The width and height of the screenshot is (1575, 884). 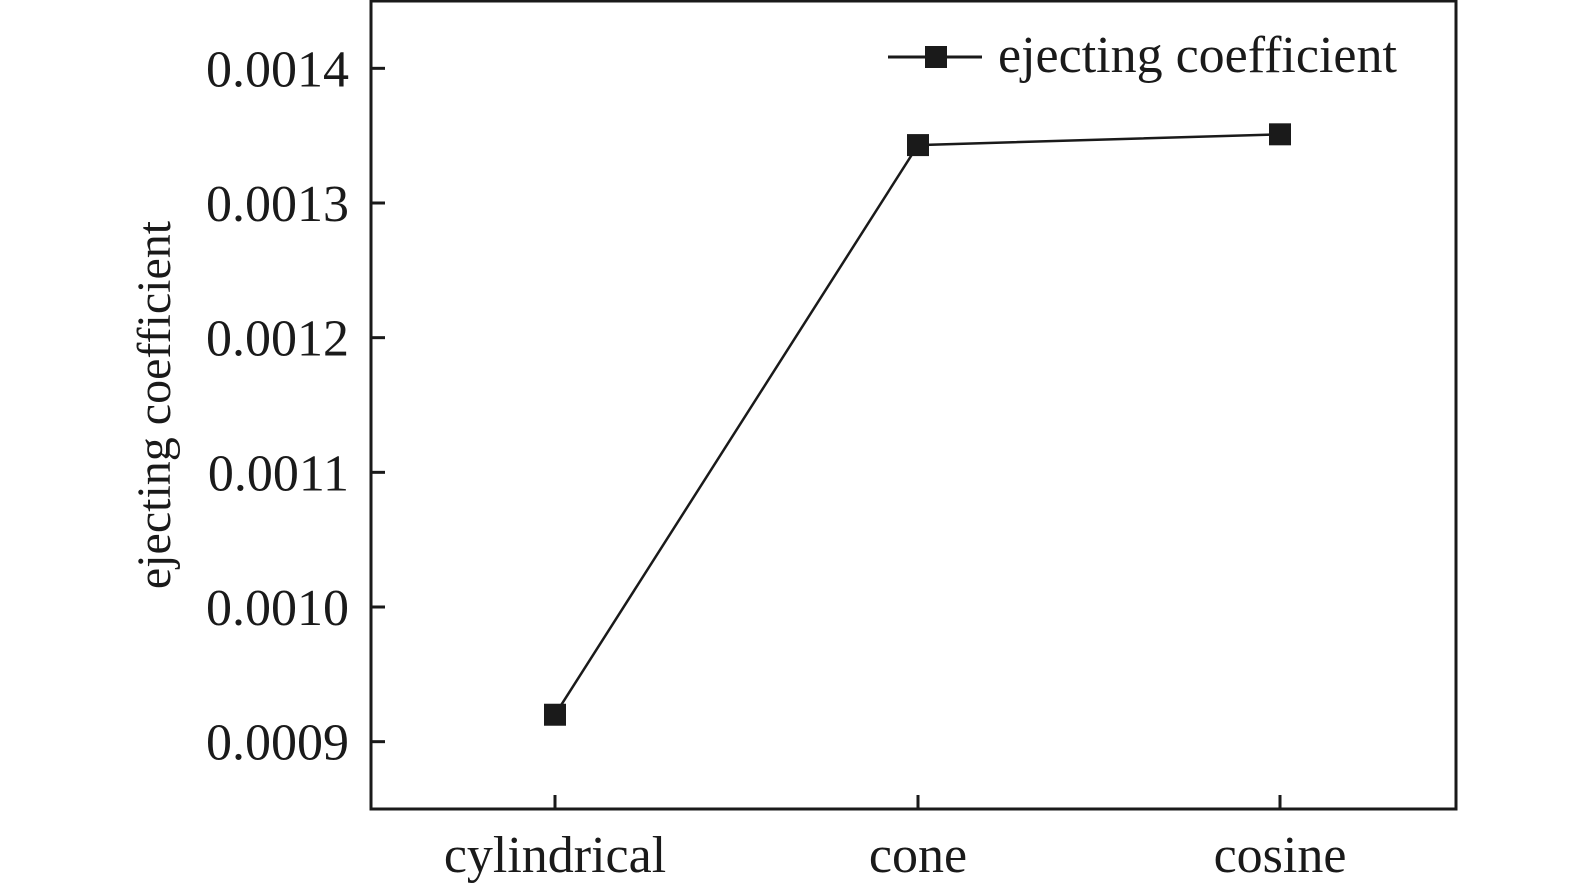 I want to click on legend-marker, so click(x=936, y=57).